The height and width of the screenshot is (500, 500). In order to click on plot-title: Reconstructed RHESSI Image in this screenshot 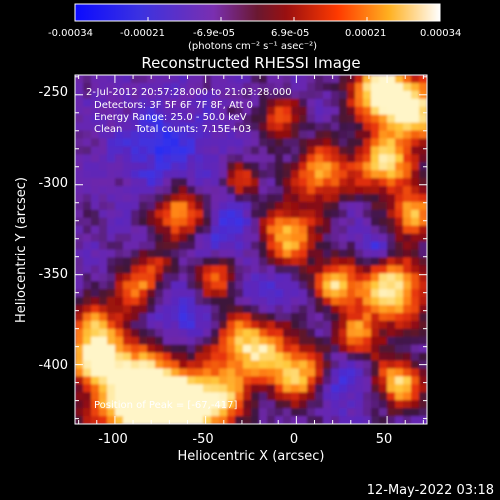, I will do `click(250, 63)`.